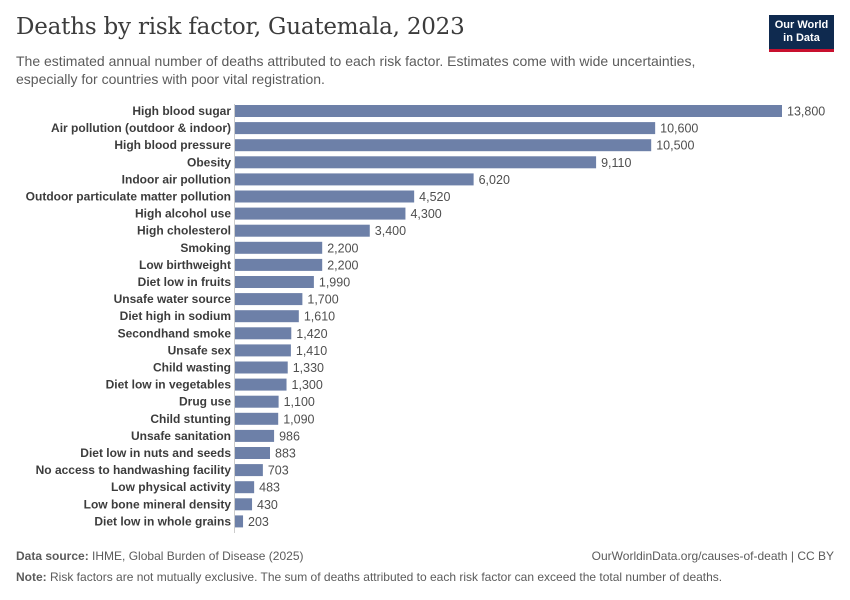 The width and height of the screenshot is (850, 600). What do you see at coordinates (200, 350) in the screenshot?
I see `category-label: Unsafe sex` at bounding box center [200, 350].